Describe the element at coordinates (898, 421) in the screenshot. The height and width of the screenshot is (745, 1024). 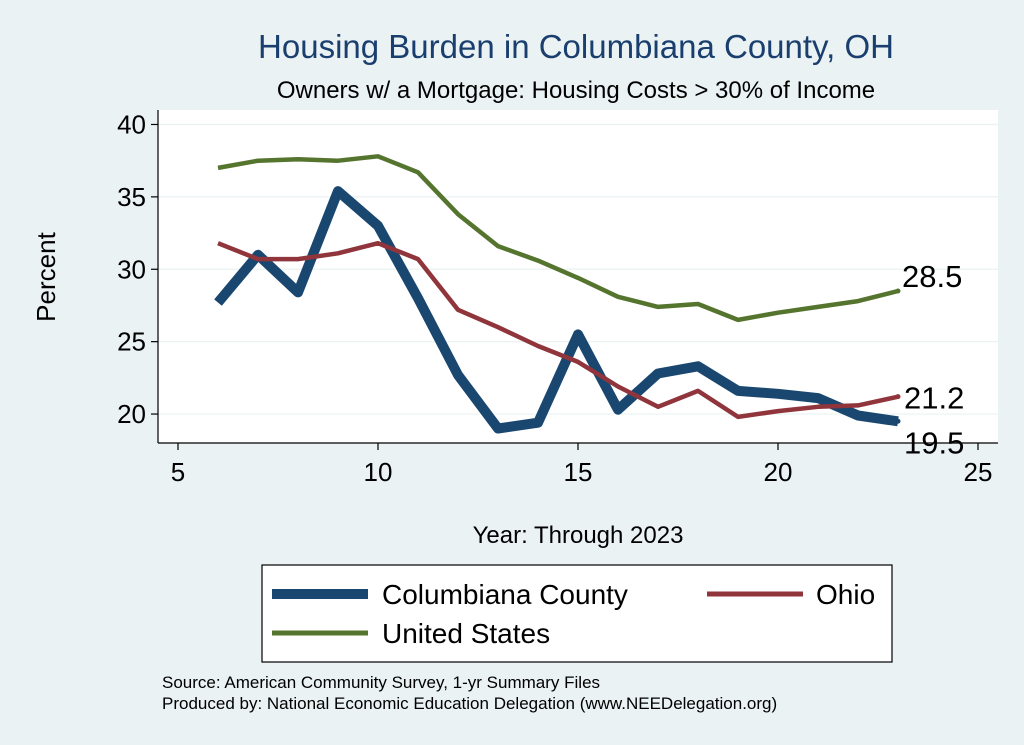
I see `end-marker-columbiana-county` at that location.